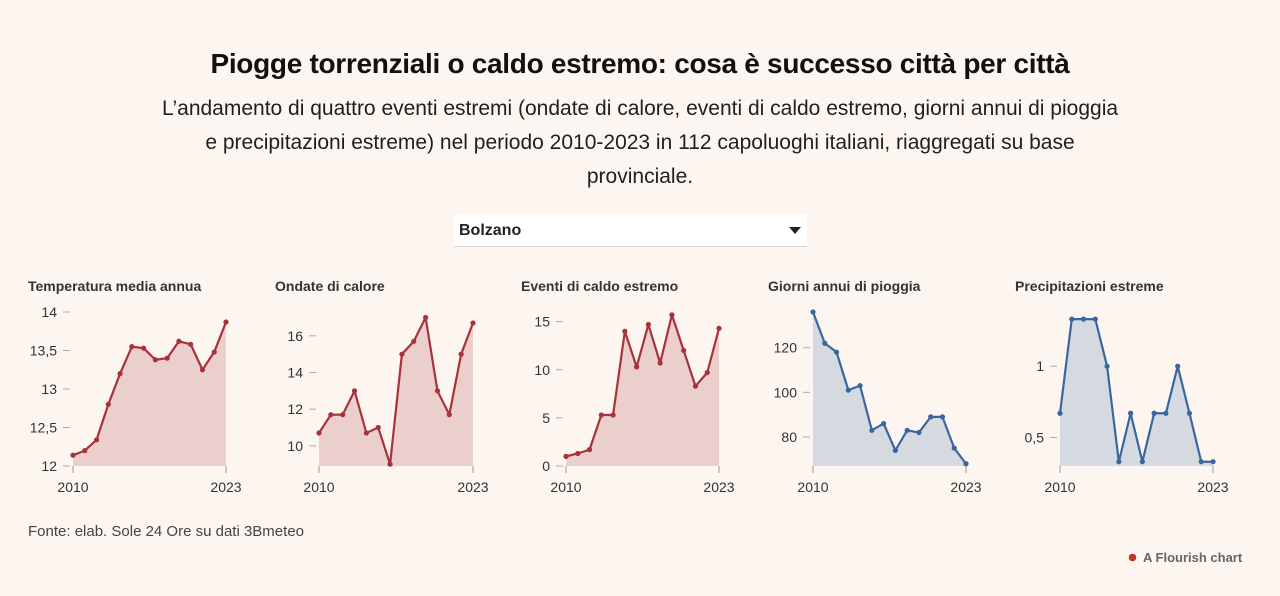  What do you see at coordinates (43, 428) in the screenshot?
I see `y-tick-label: 12,5` at bounding box center [43, 428].